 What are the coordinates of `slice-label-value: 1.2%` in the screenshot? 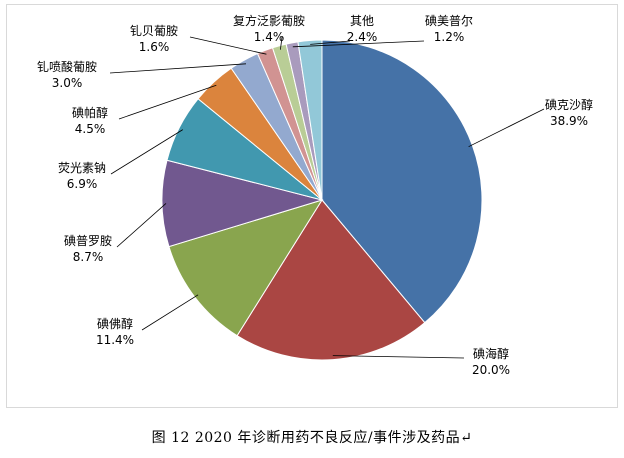 It's located at (449, 37).